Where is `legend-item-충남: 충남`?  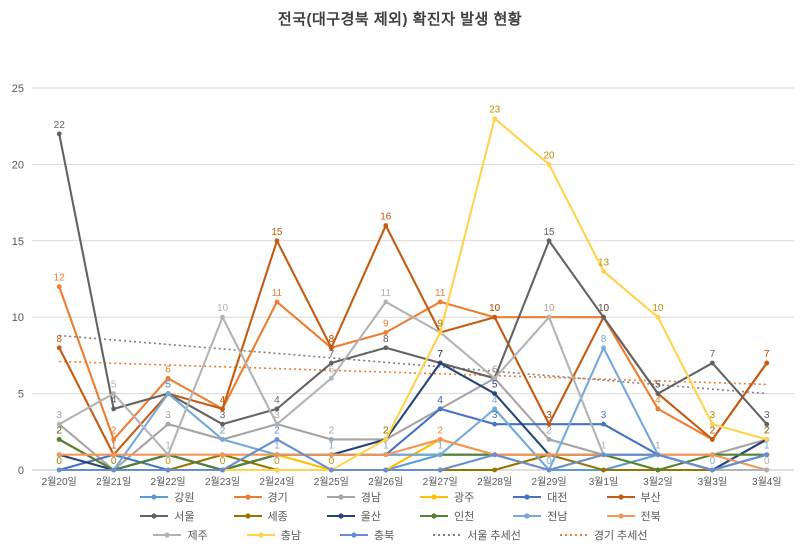 legend-item-충남: 충남 is located at coordinates (273, 535).